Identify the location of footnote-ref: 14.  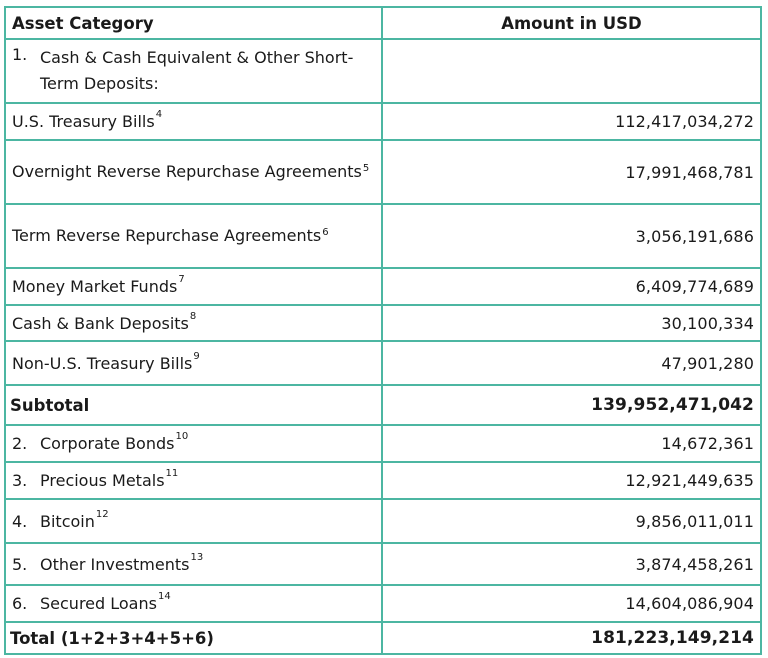
(164, 596).